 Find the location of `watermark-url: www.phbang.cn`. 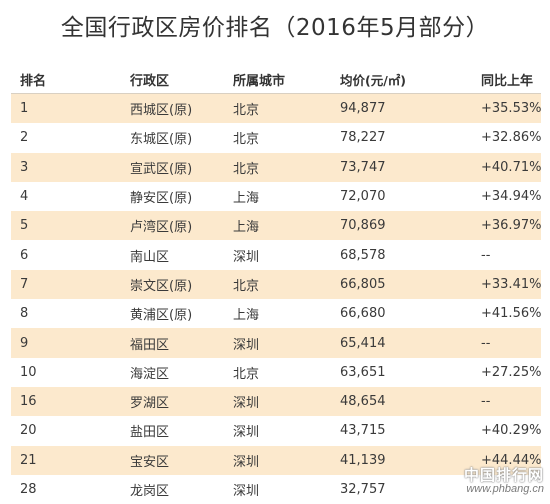

watermark-url: www.phbang.cn is located at coordinates (505, 489).